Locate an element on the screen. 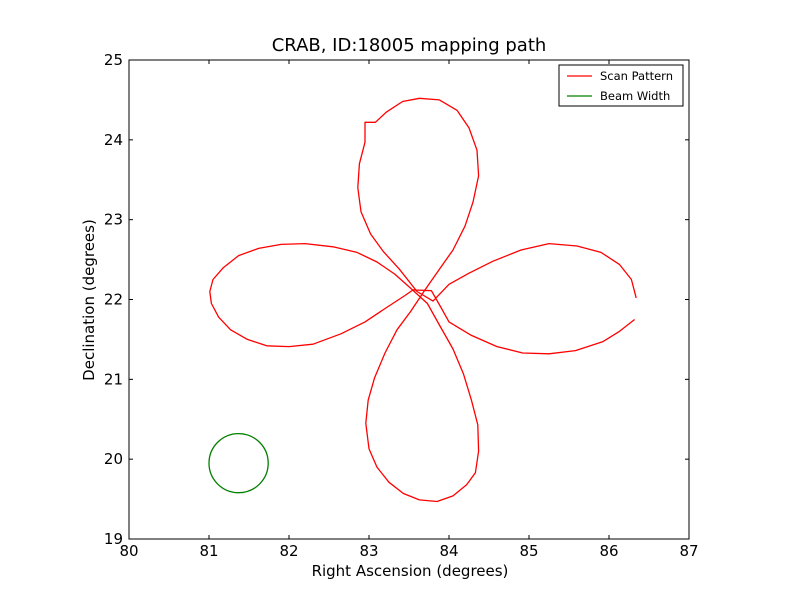 The image size is (800, 600). x-tick-label: 80 is located at coordinates (128, 551).